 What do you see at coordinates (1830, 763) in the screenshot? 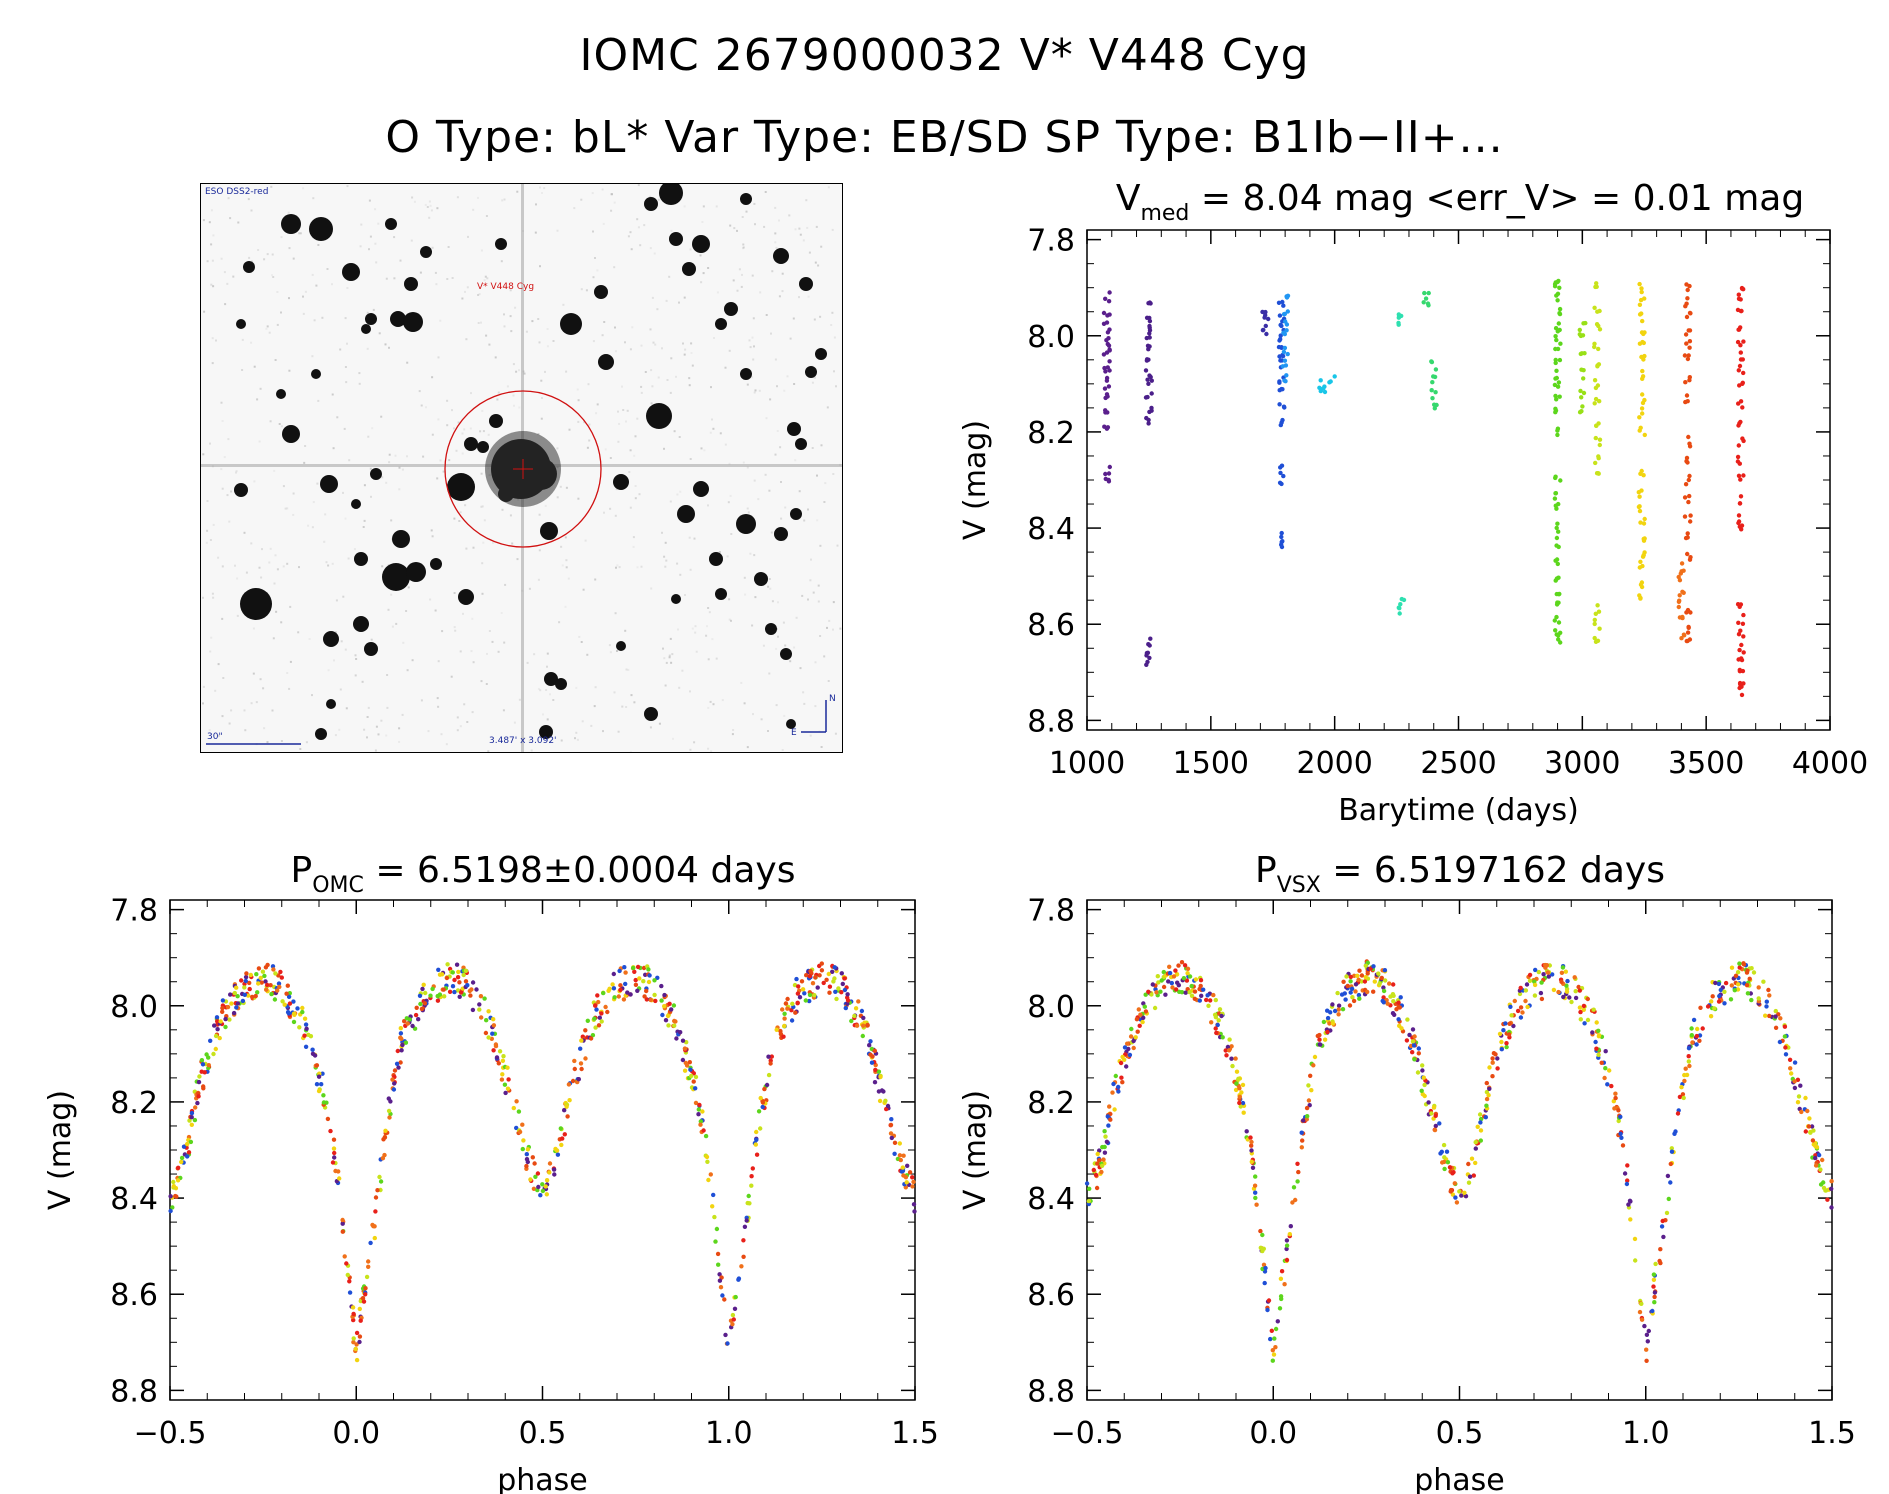
I see `x-tick-label: 4000` at bounding box center [1830, 763].